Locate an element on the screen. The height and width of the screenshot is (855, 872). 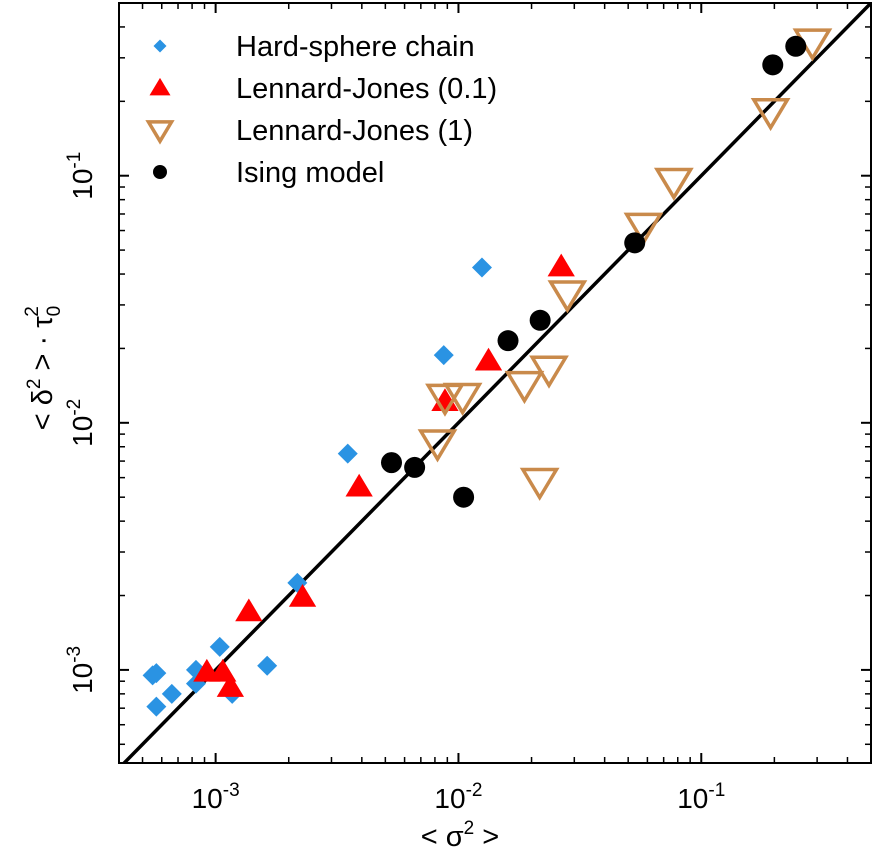
x-axis-label: < σ2 > is located at coordinates (460, 835).